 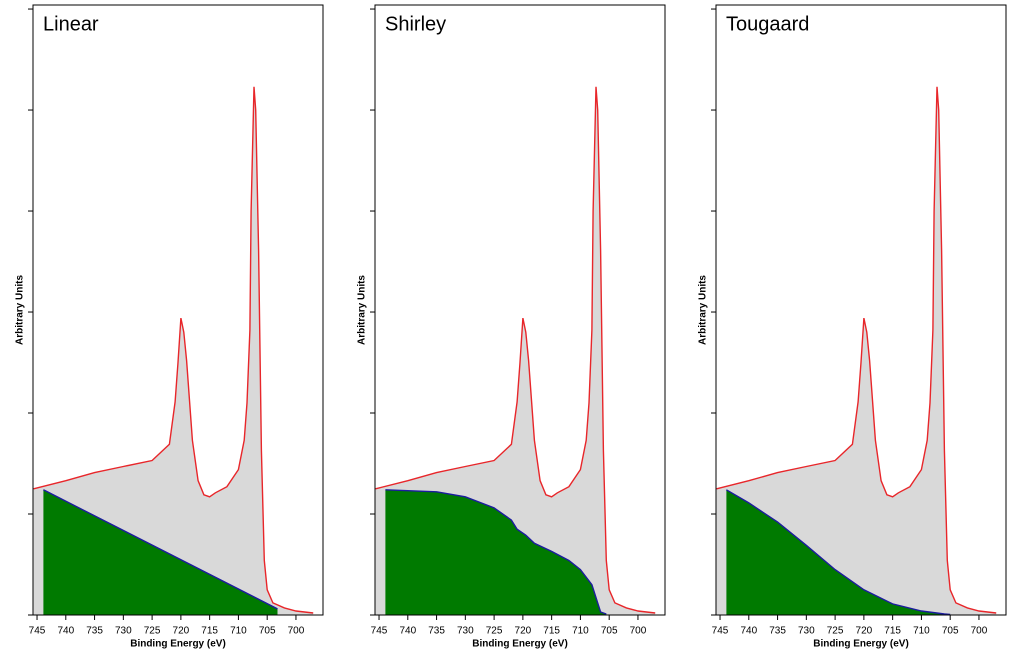 I want to click on panel-title: Linear, so click(x=71, y=24).